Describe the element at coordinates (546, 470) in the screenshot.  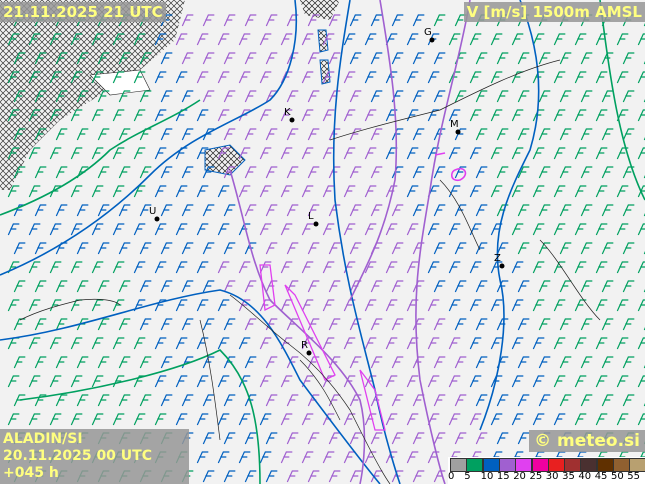
I see `color-legend: 0 5 10 15 20 25 30 35 40 45 50 55` at that location.